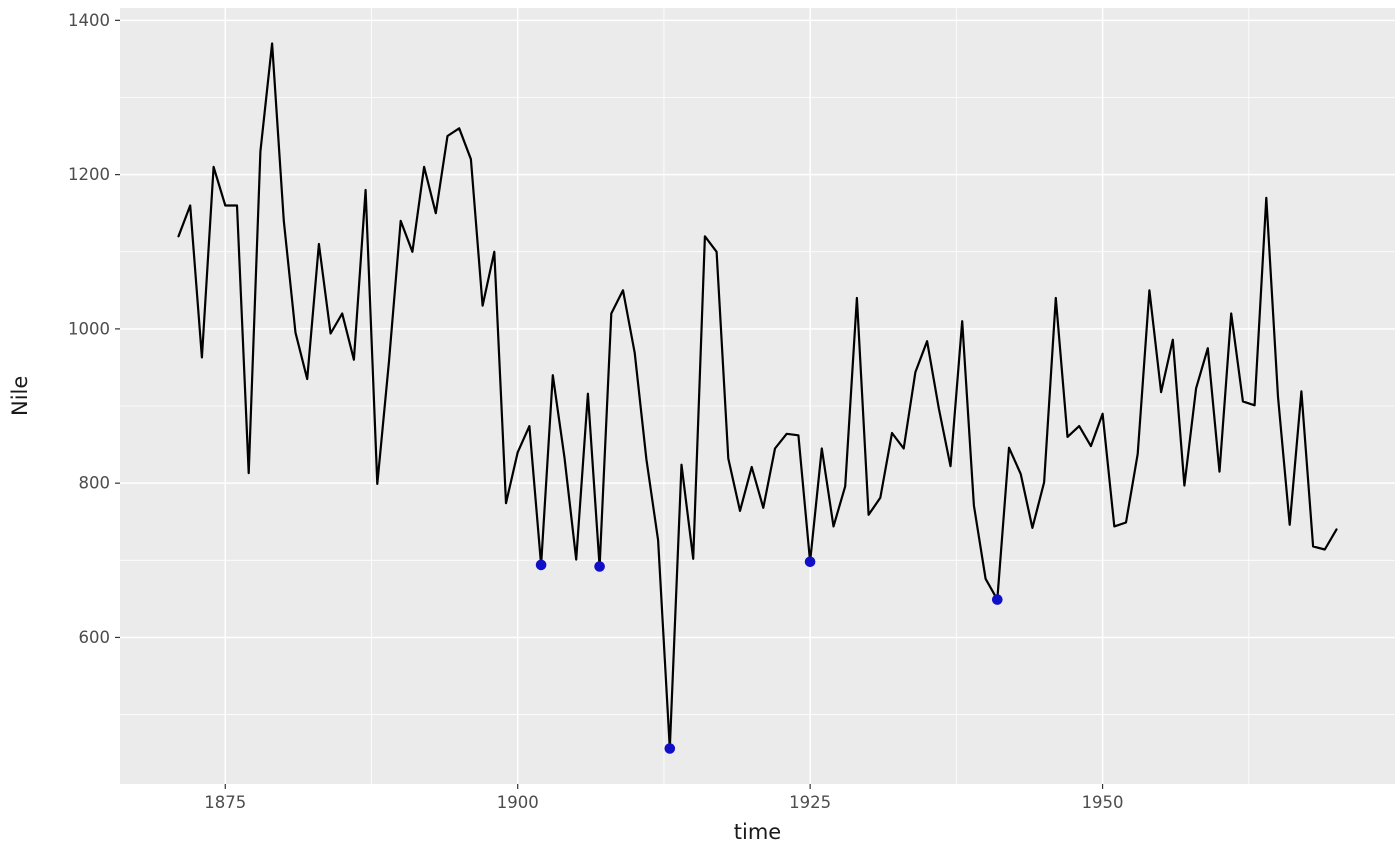 The width and height of the screenshot is (1400, 866). What do you see at coordinates (89, 174) in the screenshot?
I see `y-tick-label: 1200` at bounding box center [89, 174].